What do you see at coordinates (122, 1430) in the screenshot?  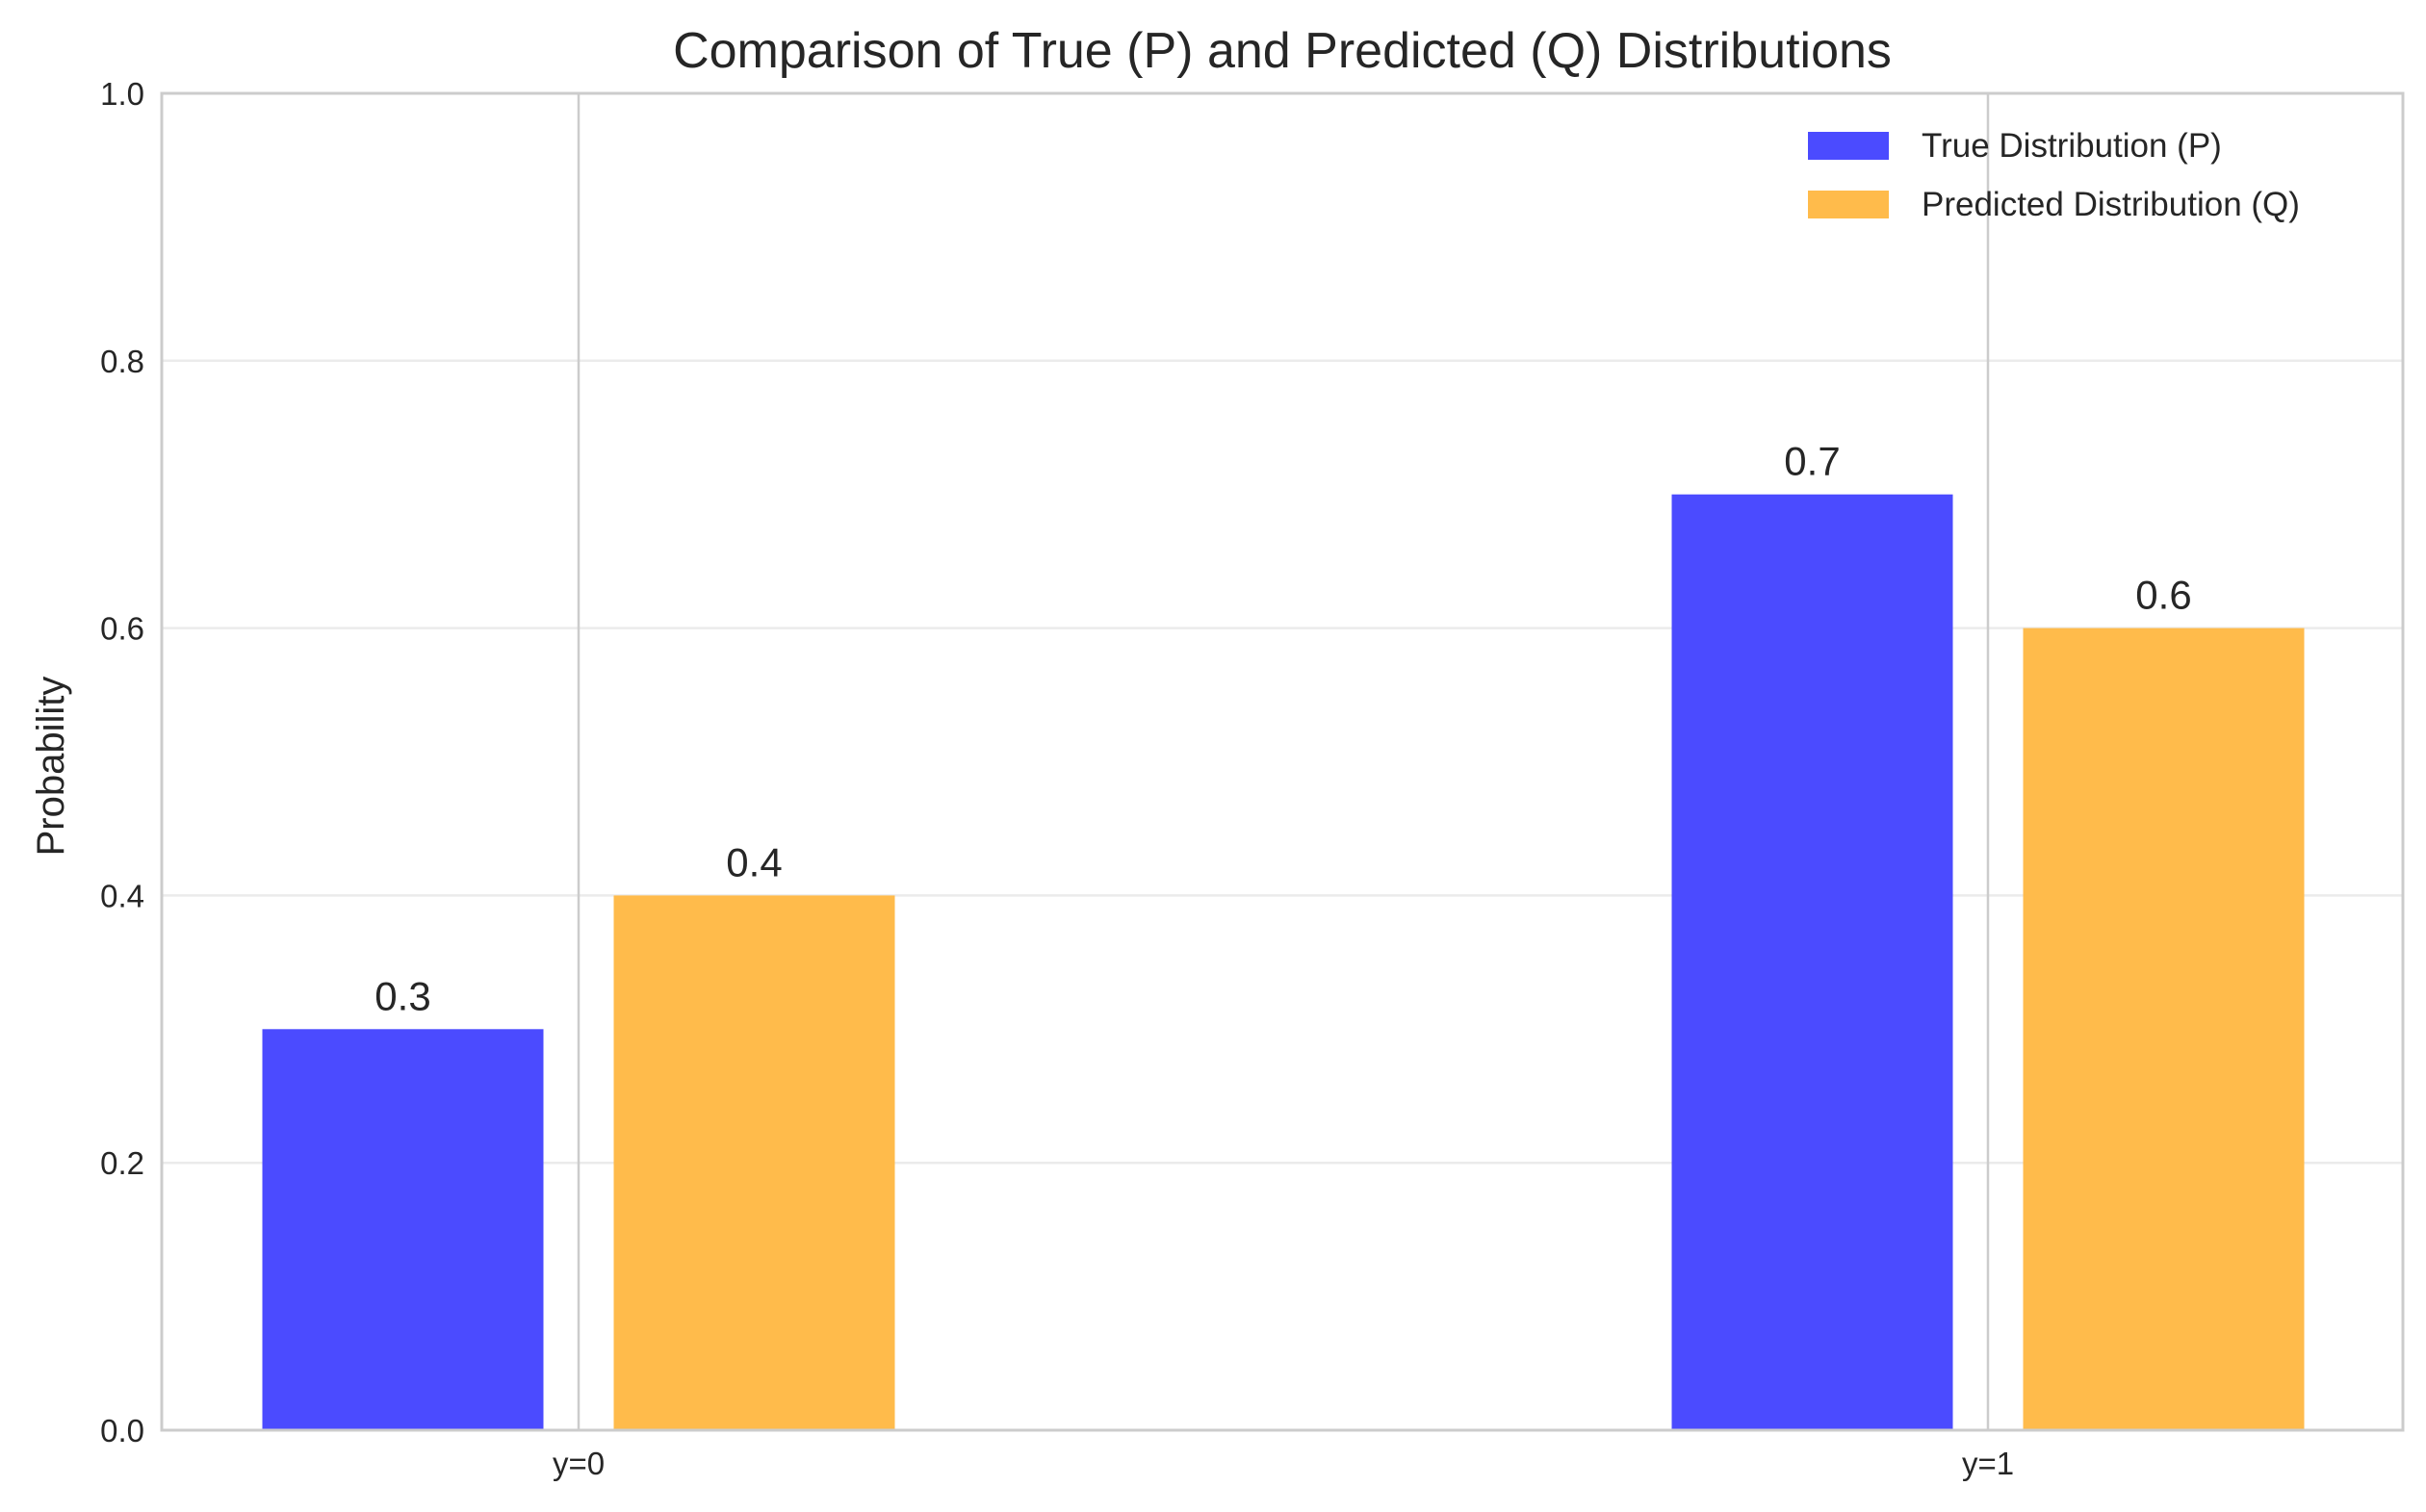 I see `y-tick-label: 0.0` at bounding box center [122, 1430].